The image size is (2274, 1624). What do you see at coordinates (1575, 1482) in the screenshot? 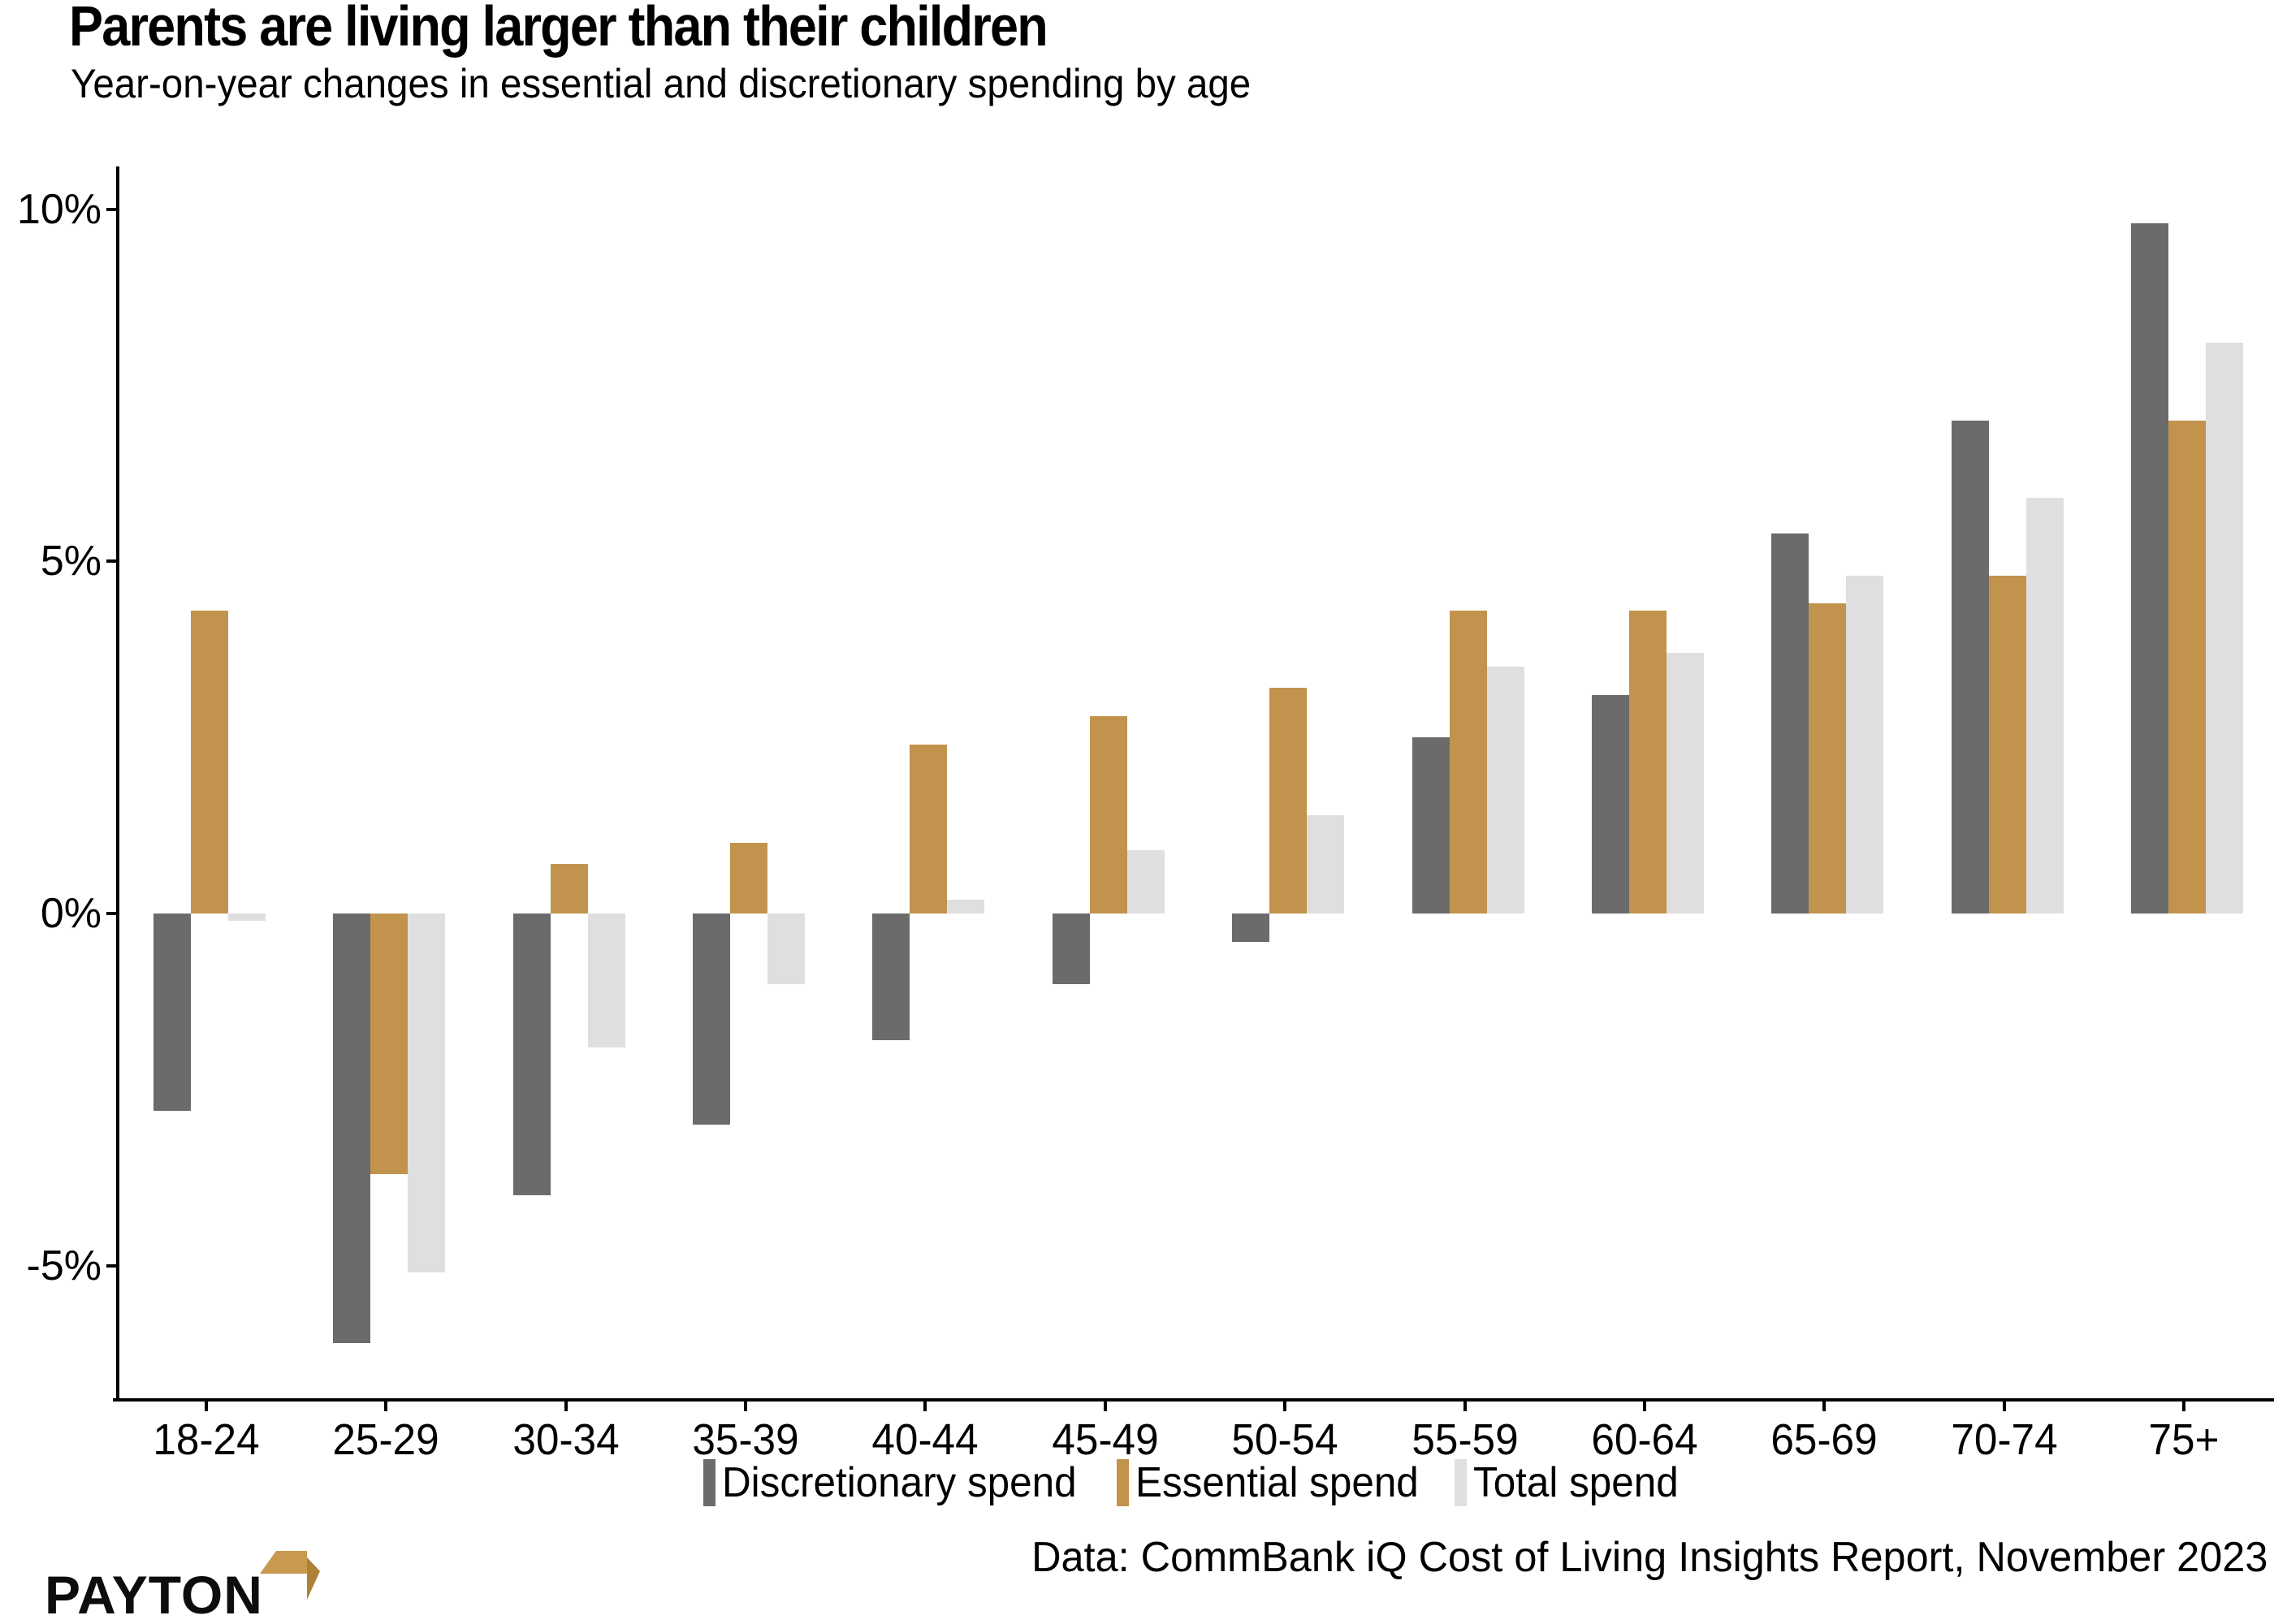
I see `legend-label: Total spend` at bounding box center [1575, 1482].